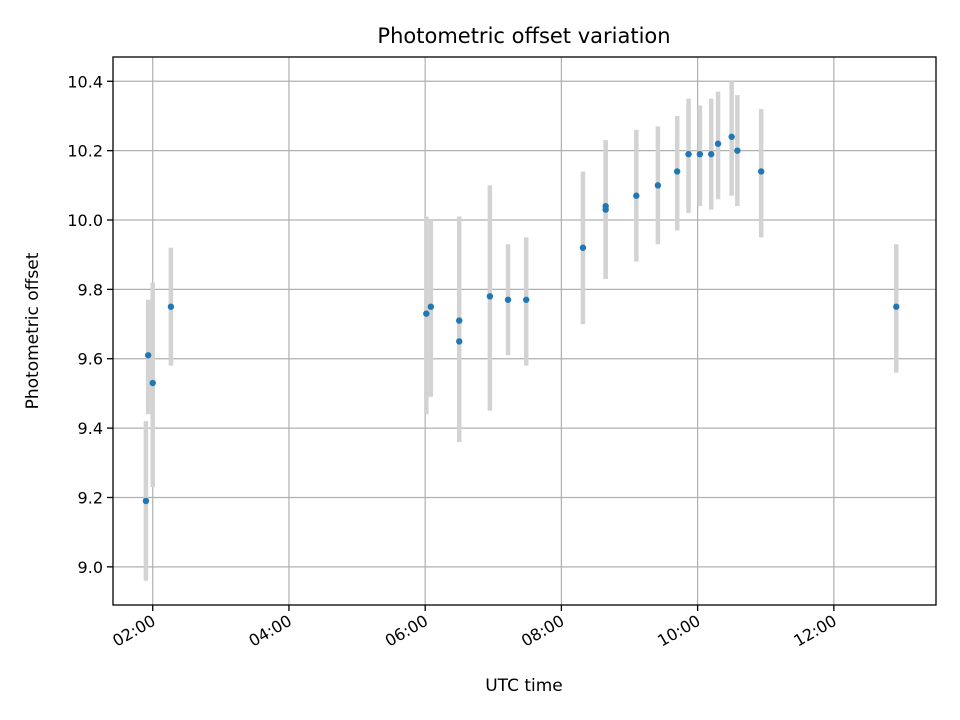 The width and height of the screenshot is (960, 720). I want to click on x-tick-label: 12:00, so click(814, 631).